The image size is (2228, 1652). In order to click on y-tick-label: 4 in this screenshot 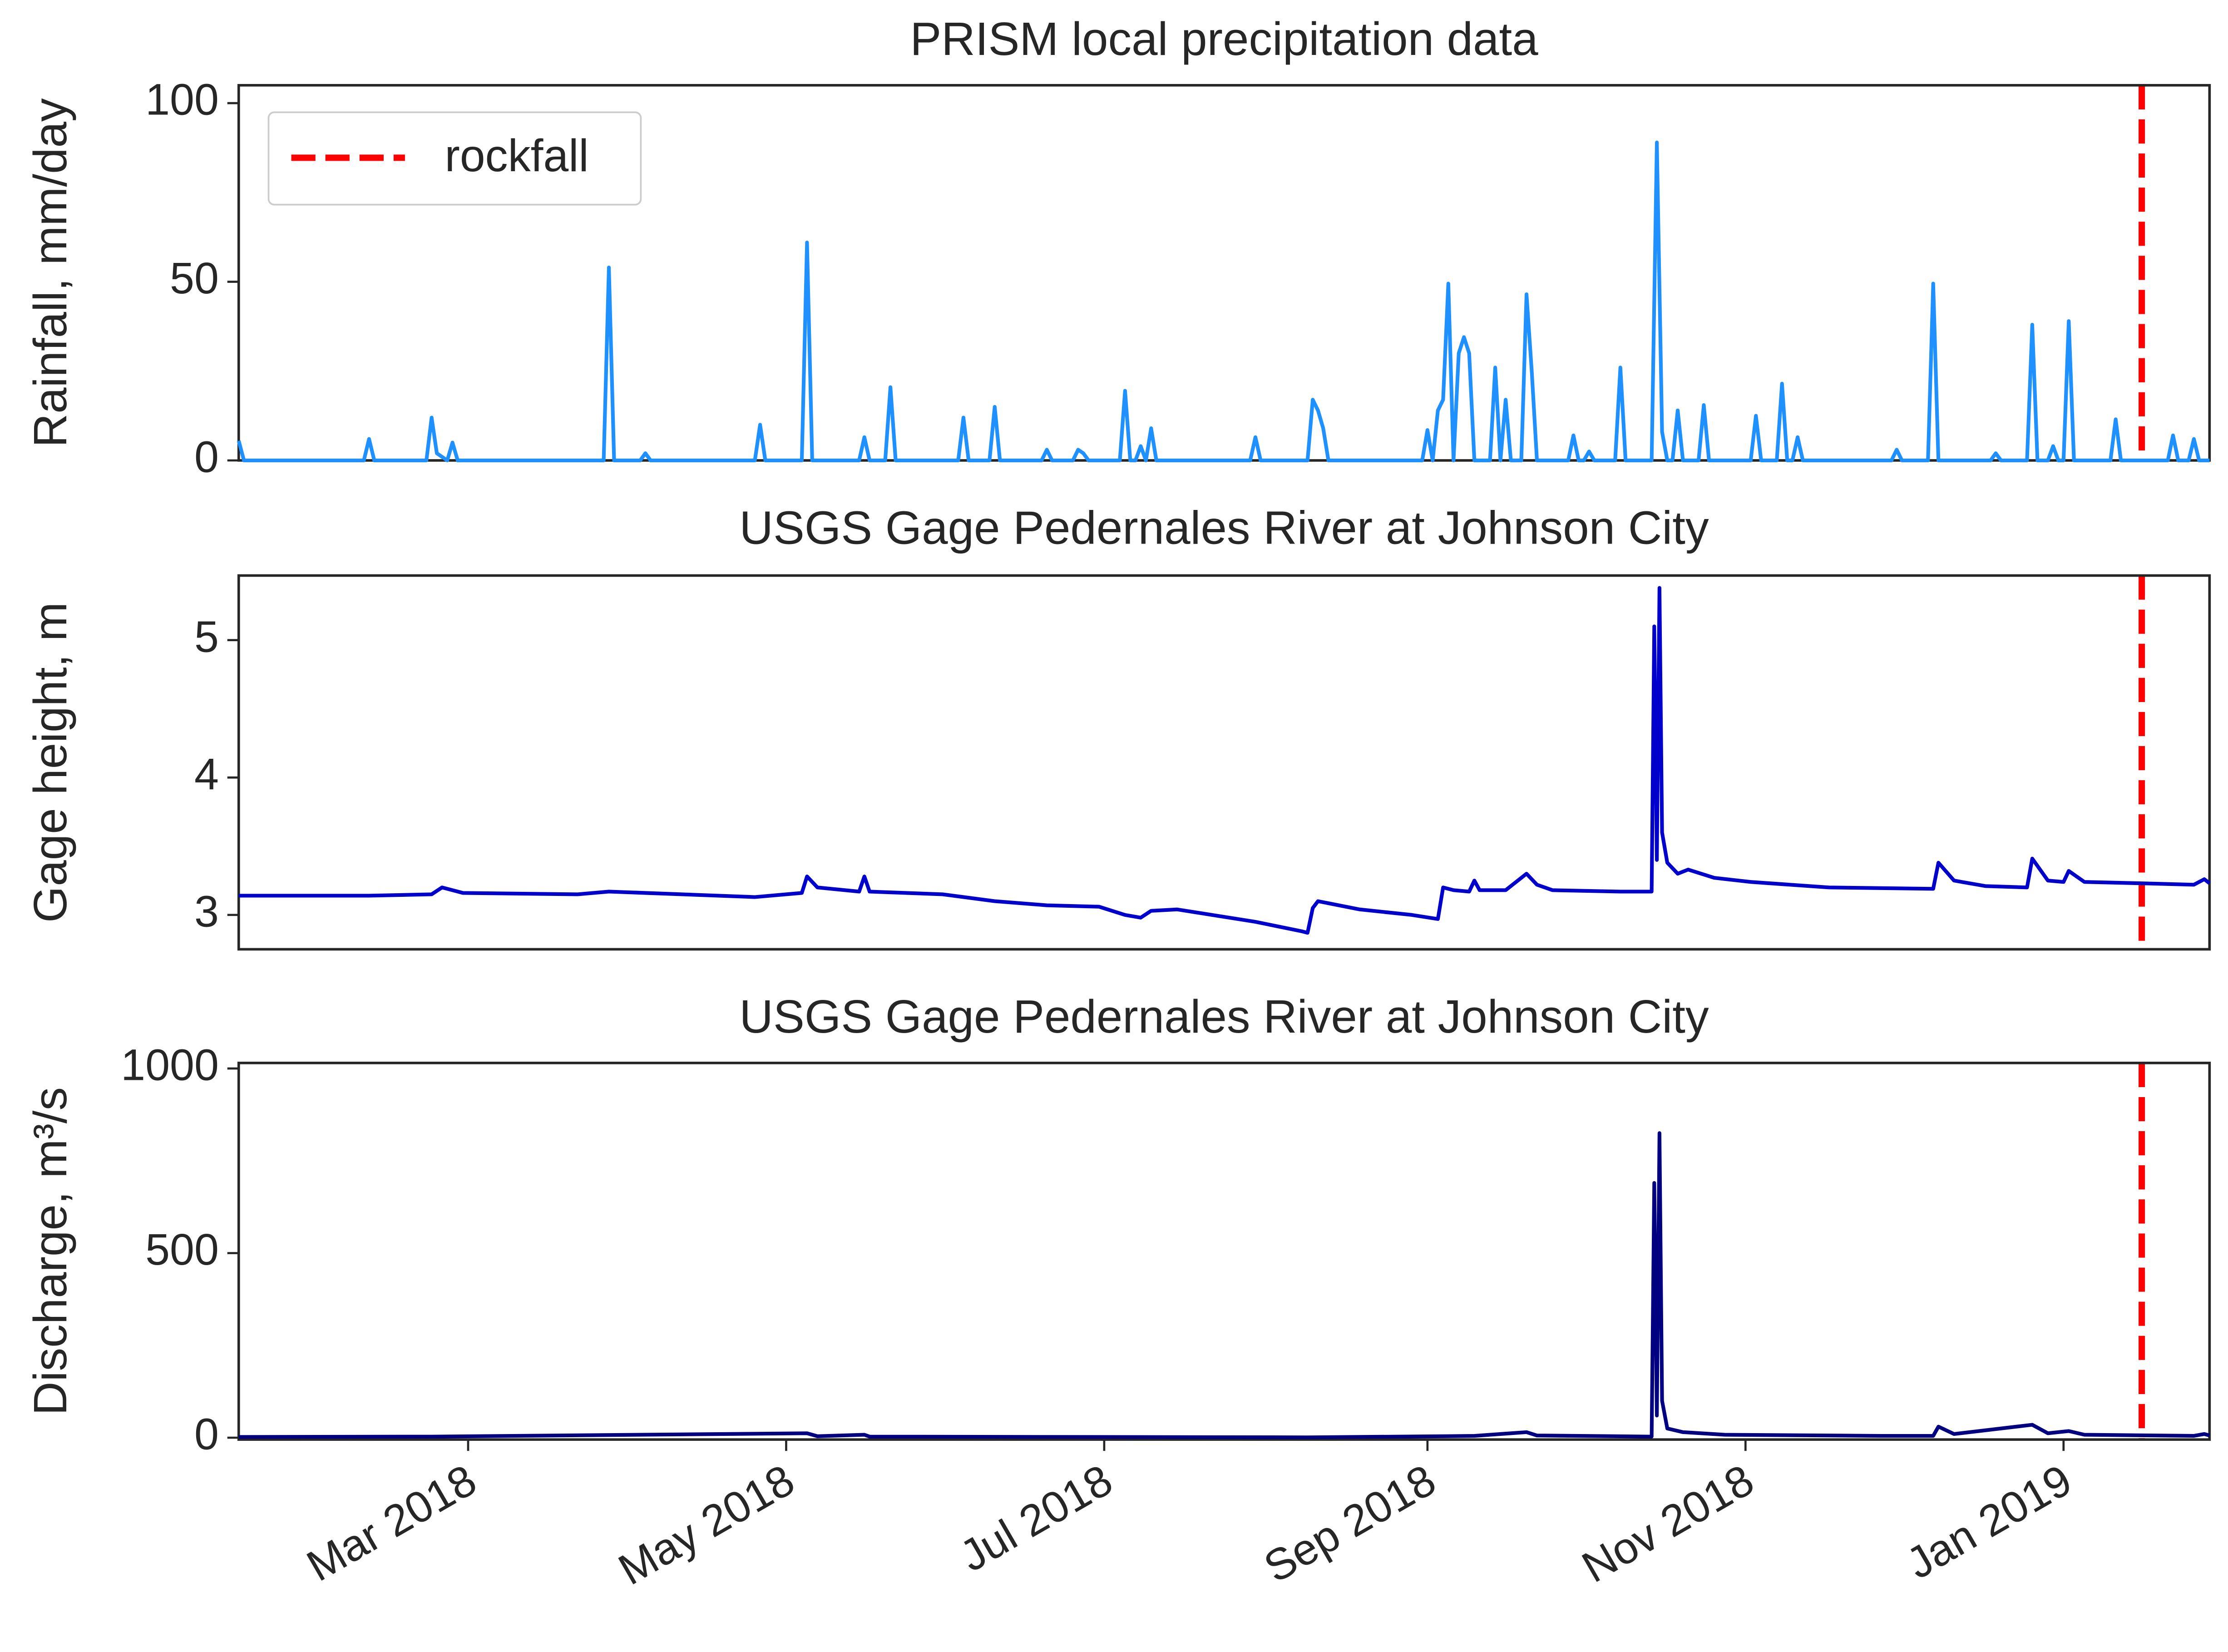, I will do `click(206, 774)`.